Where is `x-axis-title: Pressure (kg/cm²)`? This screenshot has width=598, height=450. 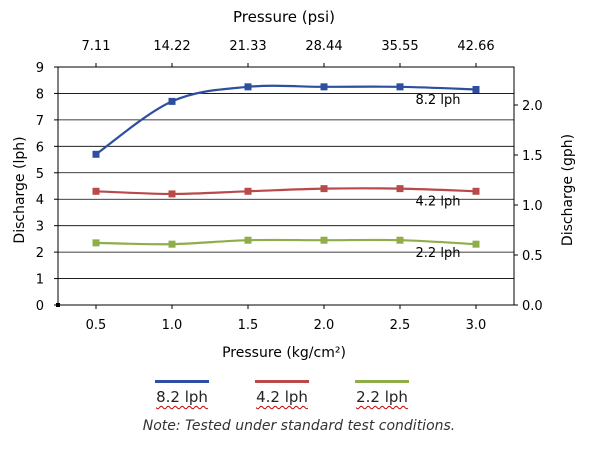 x-axis-title: Pressure (kg/cm²) is located at coordinates (284, 353).